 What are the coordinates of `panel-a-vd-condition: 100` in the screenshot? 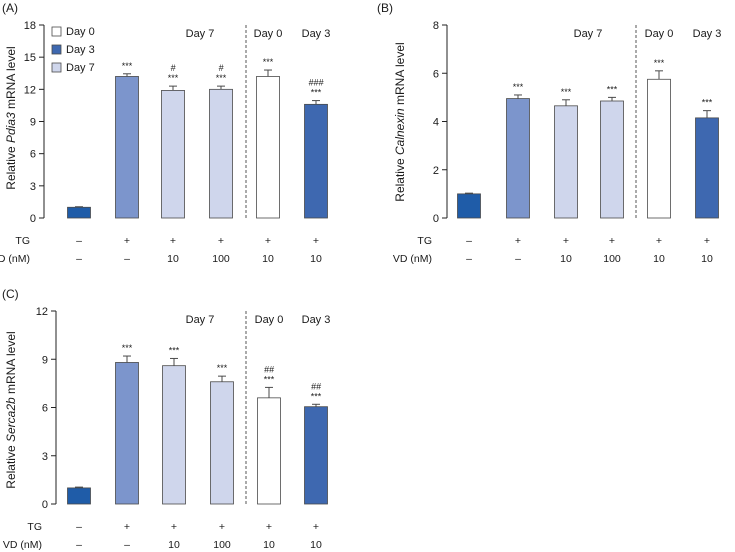 It's located at (221, 259).